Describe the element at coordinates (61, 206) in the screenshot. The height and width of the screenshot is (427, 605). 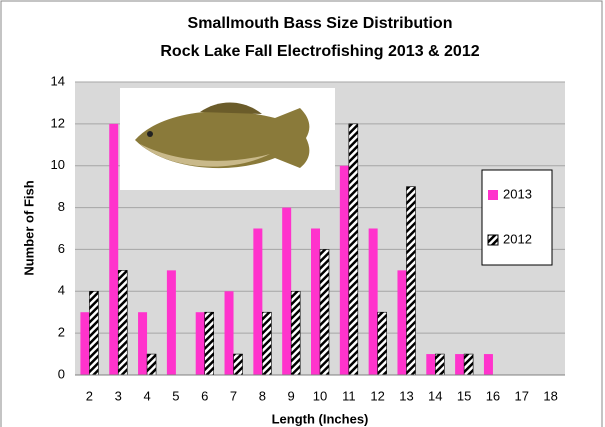
I see `y-tick-label: 8` at that location.